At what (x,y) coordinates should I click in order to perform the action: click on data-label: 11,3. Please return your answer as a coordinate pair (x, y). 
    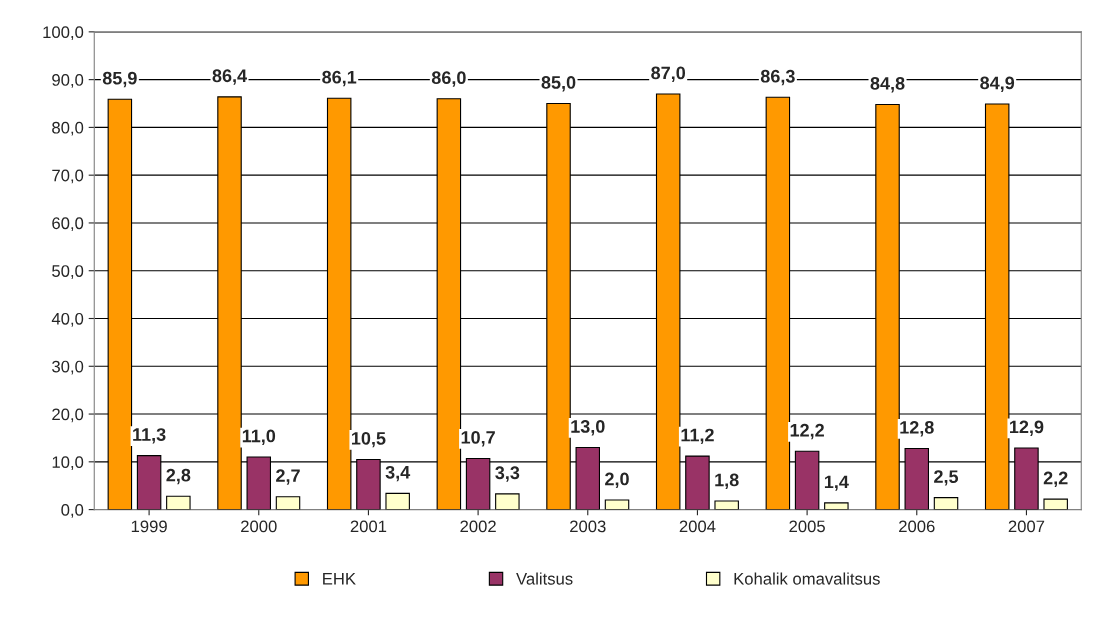
    Looking at the image, I should click on (149, 436).